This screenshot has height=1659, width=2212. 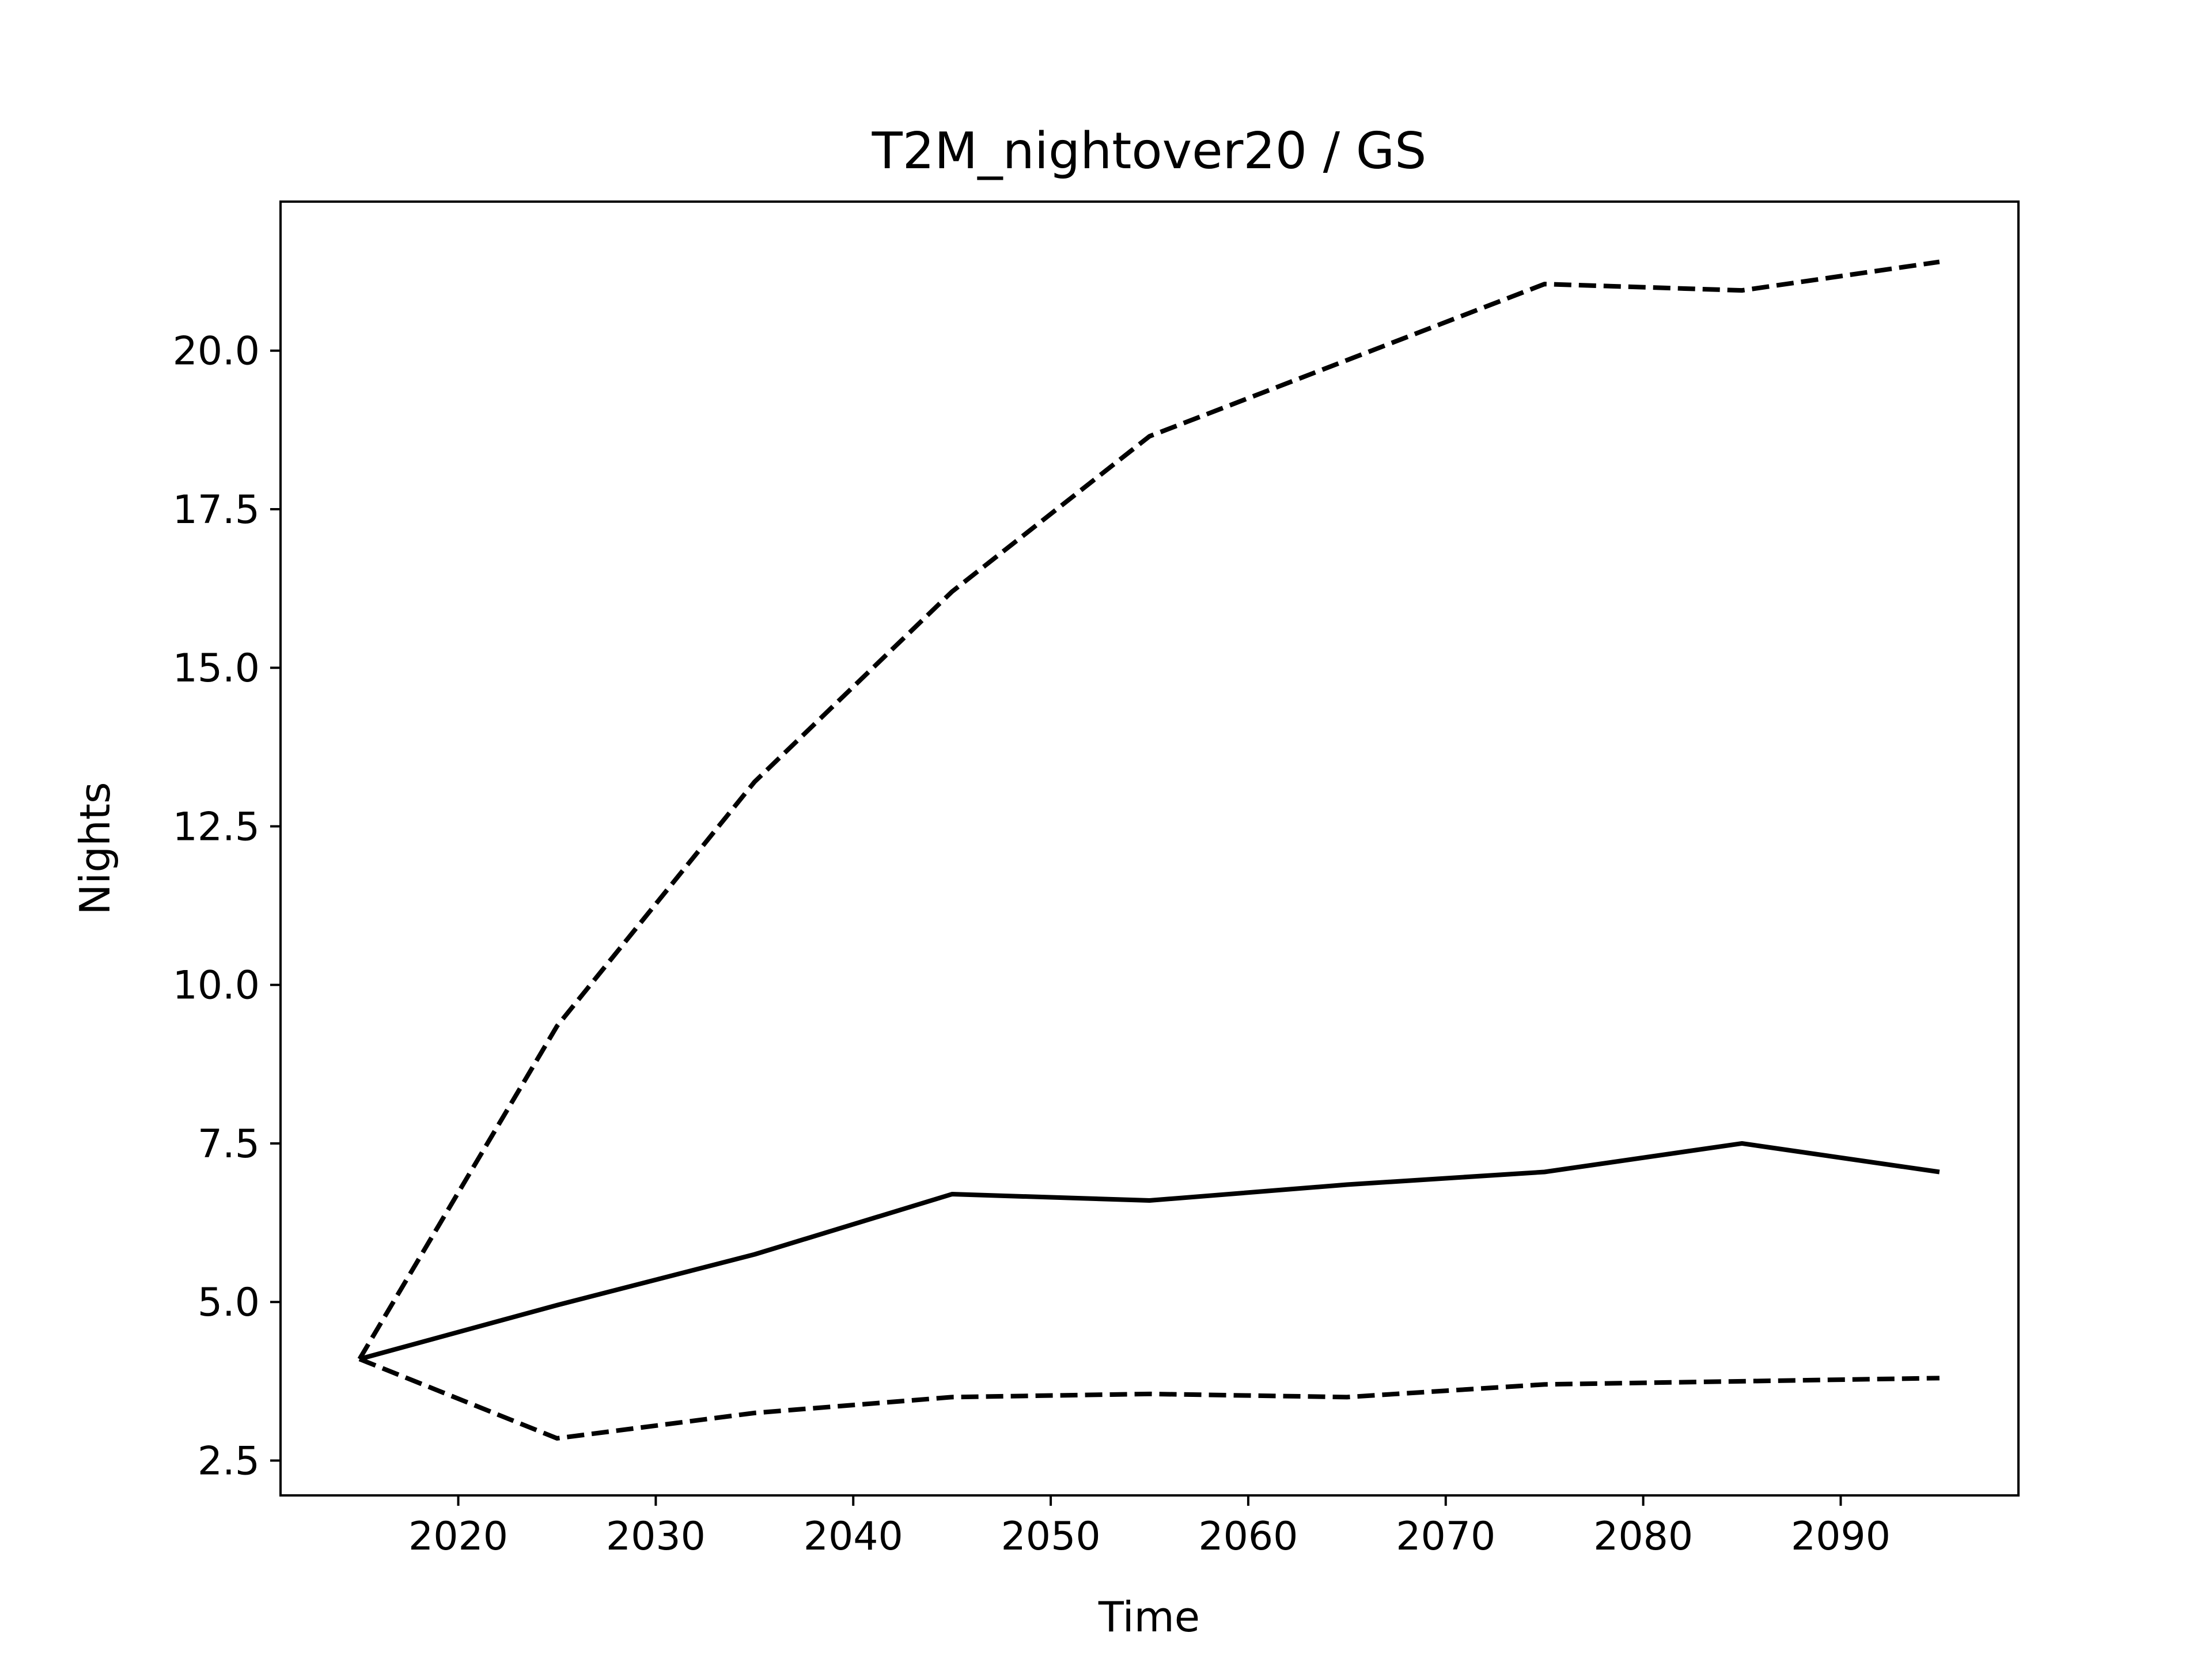 What do you see at coordinates (458, 1536) in the screenshot?
I see `x-tick-label: 2020` at bounding box center [458, 1536].